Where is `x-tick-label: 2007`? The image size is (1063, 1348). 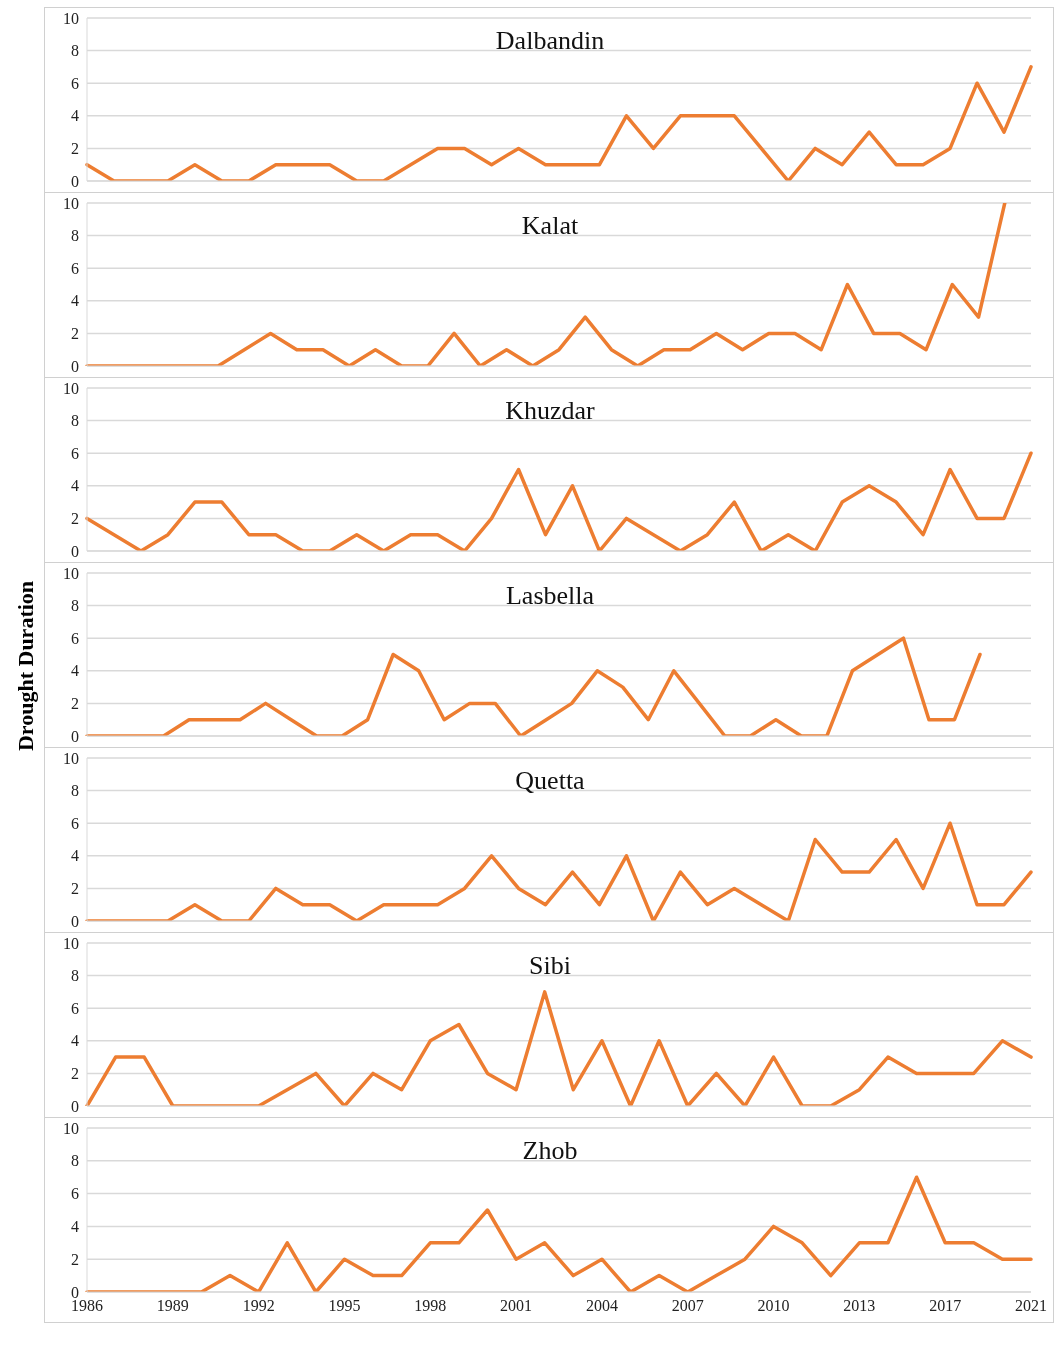
x-tick-label: 2007 is located at coordinates (687, 1306).